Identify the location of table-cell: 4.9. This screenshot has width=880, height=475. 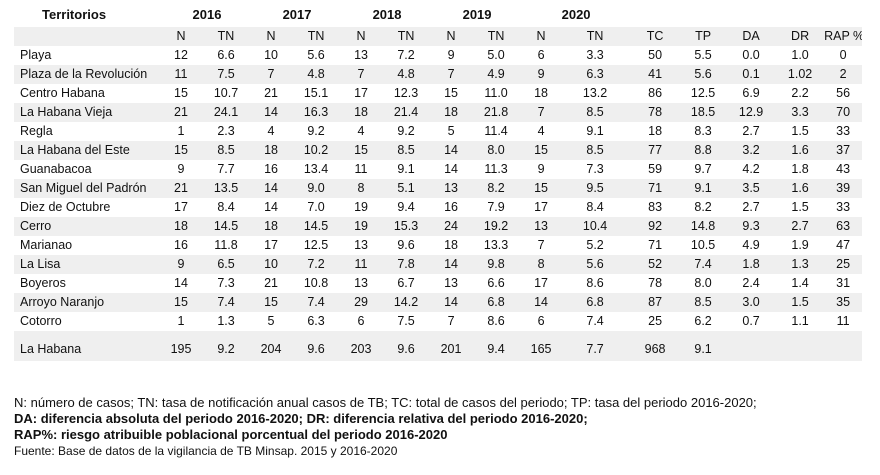
(751, 245).